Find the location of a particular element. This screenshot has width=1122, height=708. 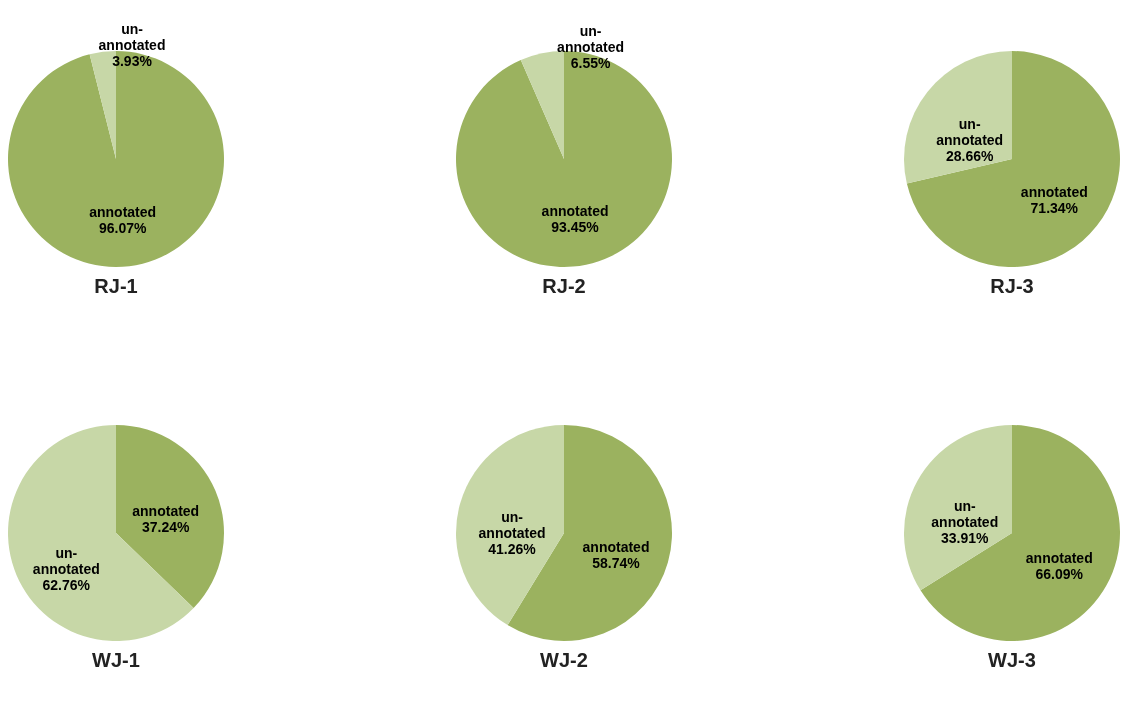

data-label: 37.24% is located at coordinates (166, 526).